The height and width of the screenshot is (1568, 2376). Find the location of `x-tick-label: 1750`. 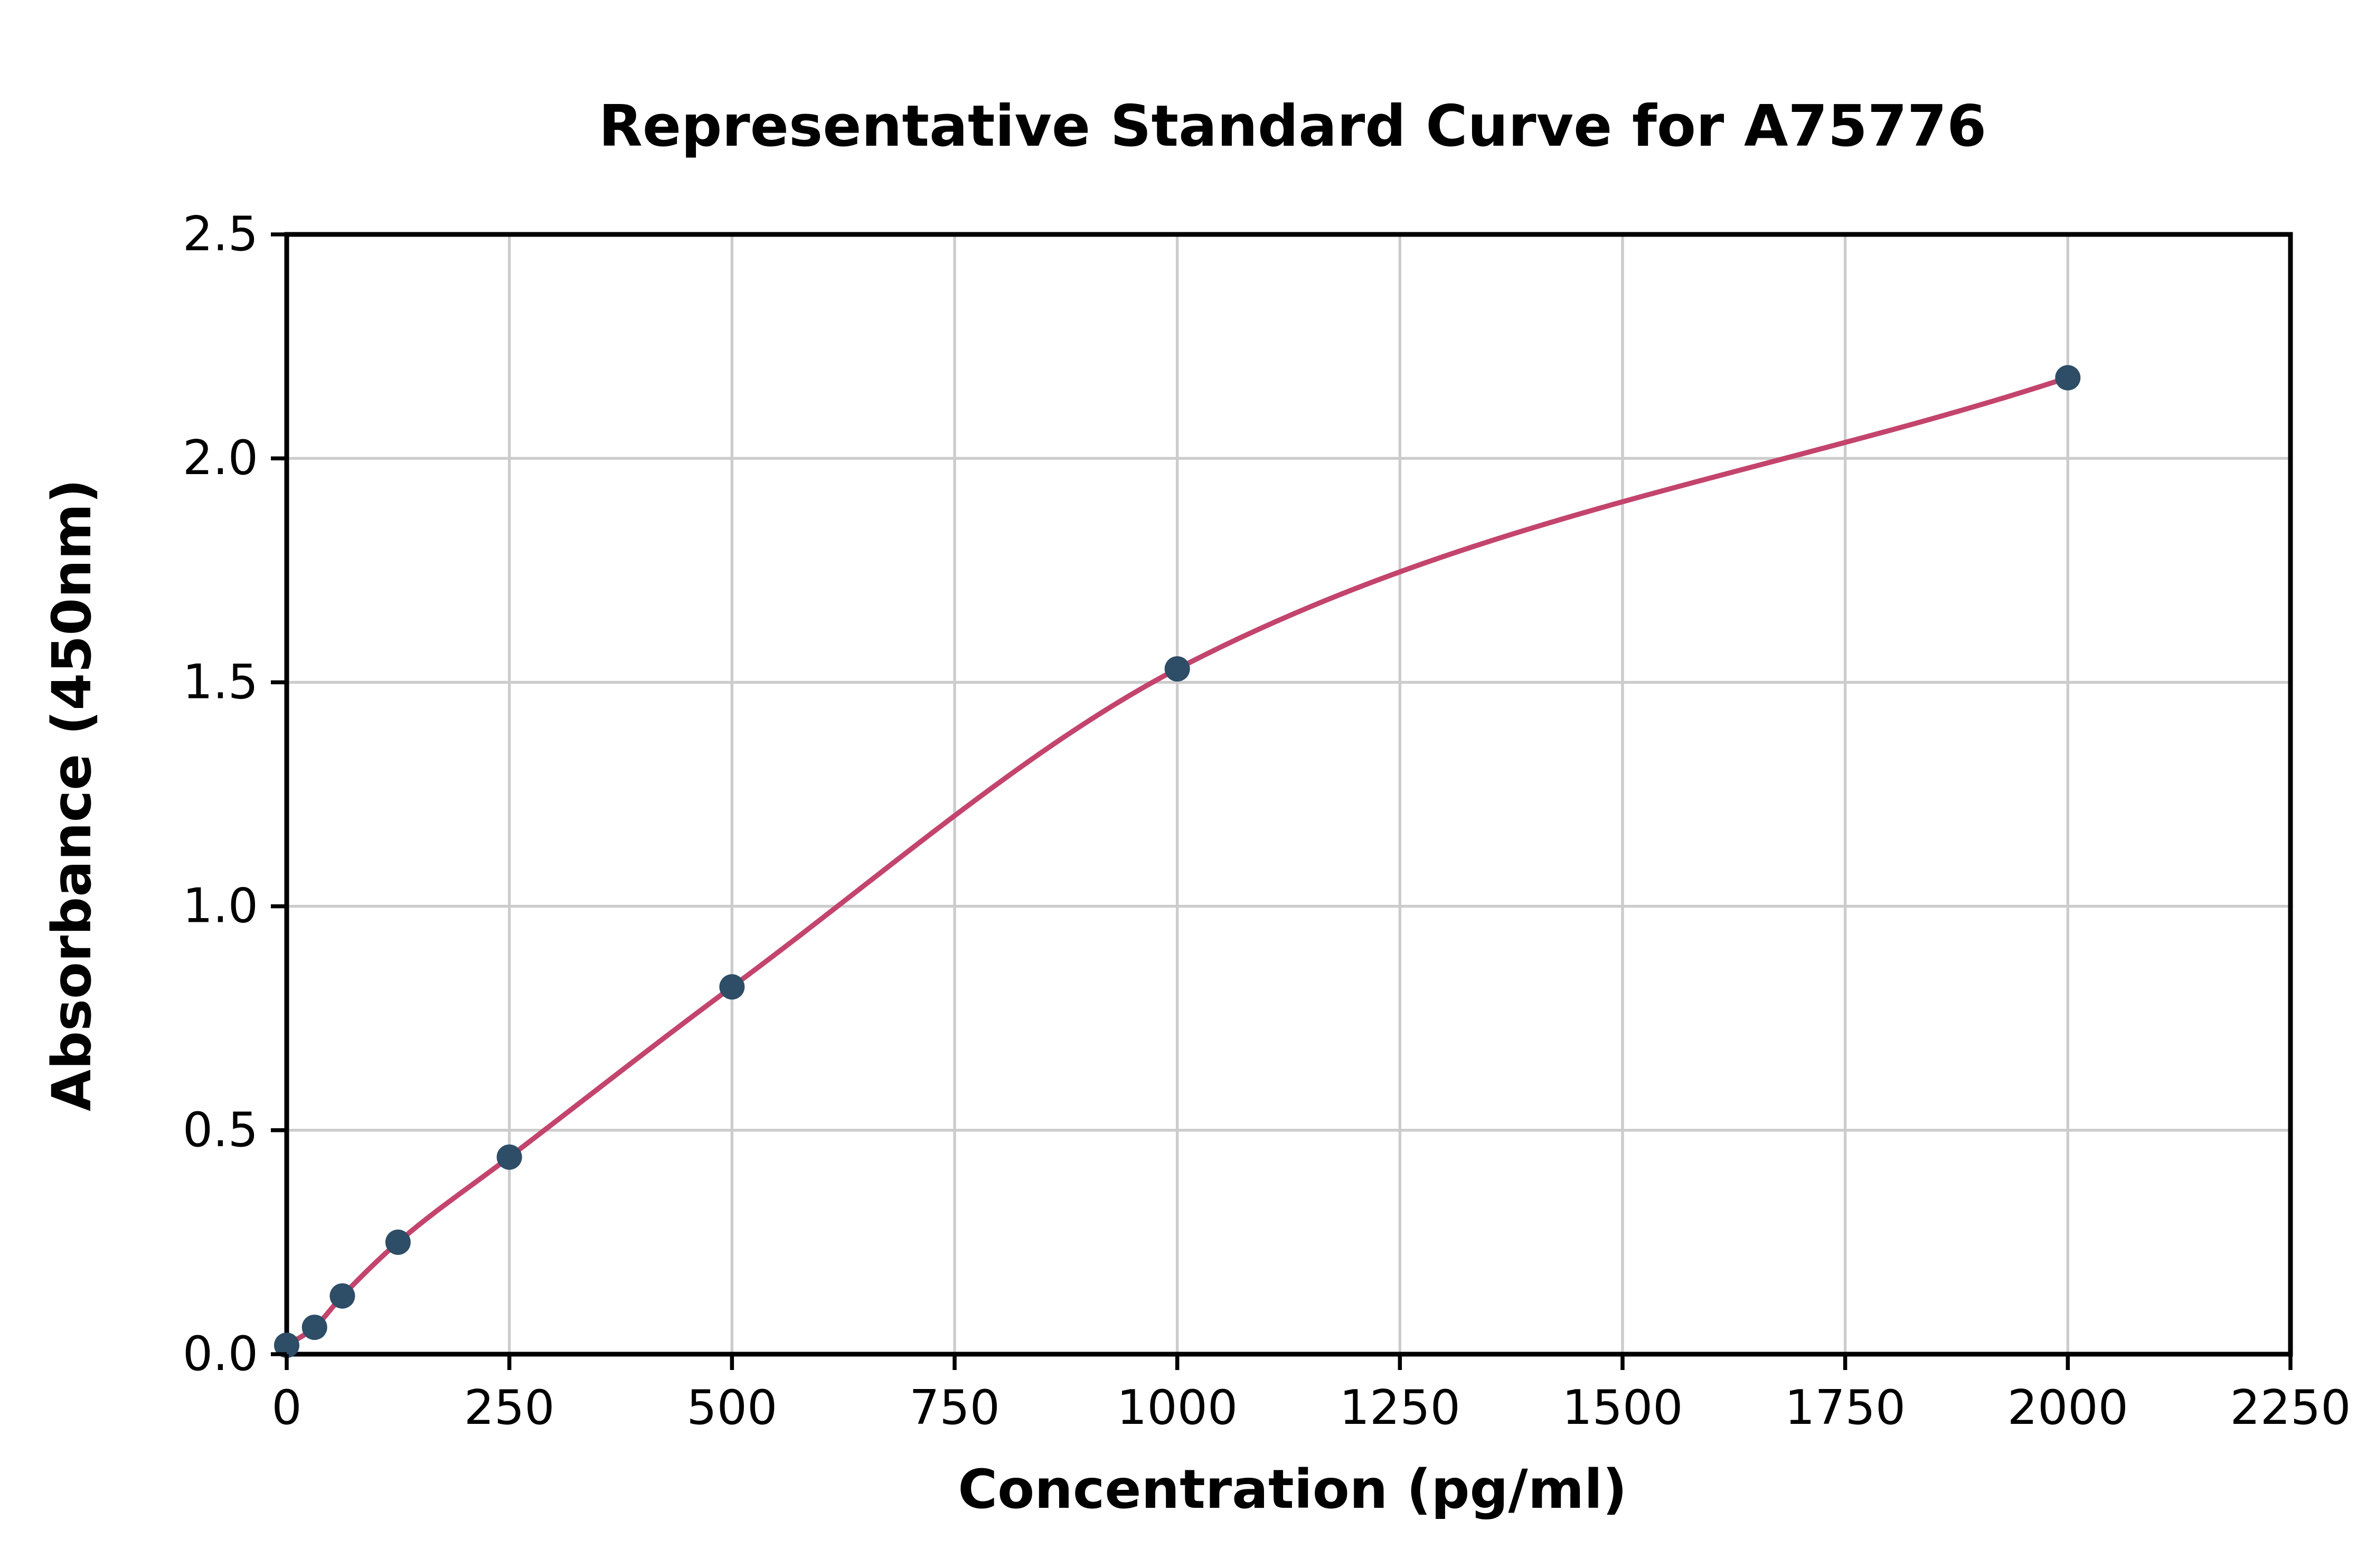

x-tick-label: 1750 is located at coordinates (1845, 1408).